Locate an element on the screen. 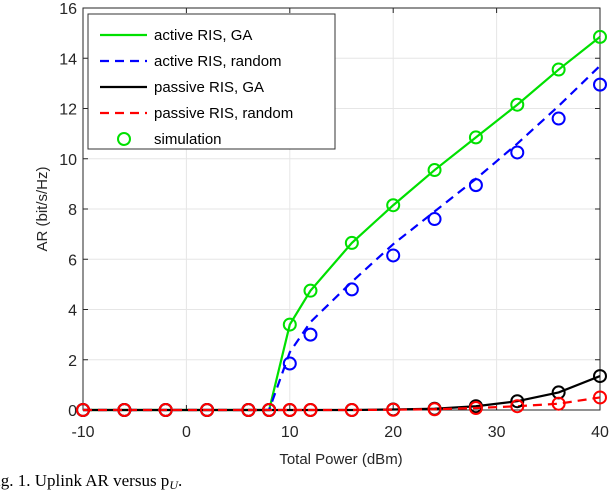  x-axis-label: Total Power (dBm) is located at coordinates (340, 459).